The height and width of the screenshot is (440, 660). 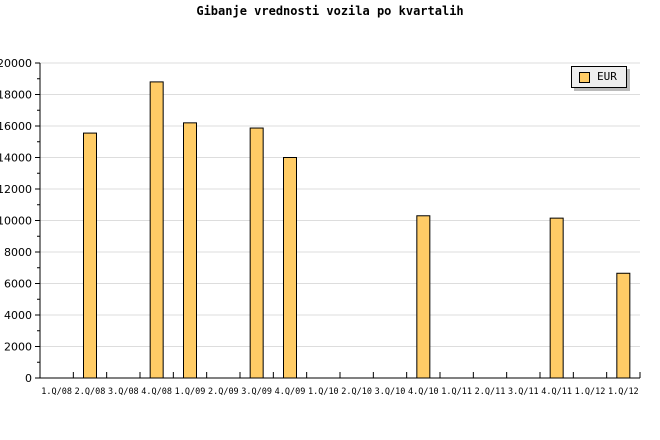 I want to click on x-tick-label: 3.Q/08, so click(x=123, y=392).